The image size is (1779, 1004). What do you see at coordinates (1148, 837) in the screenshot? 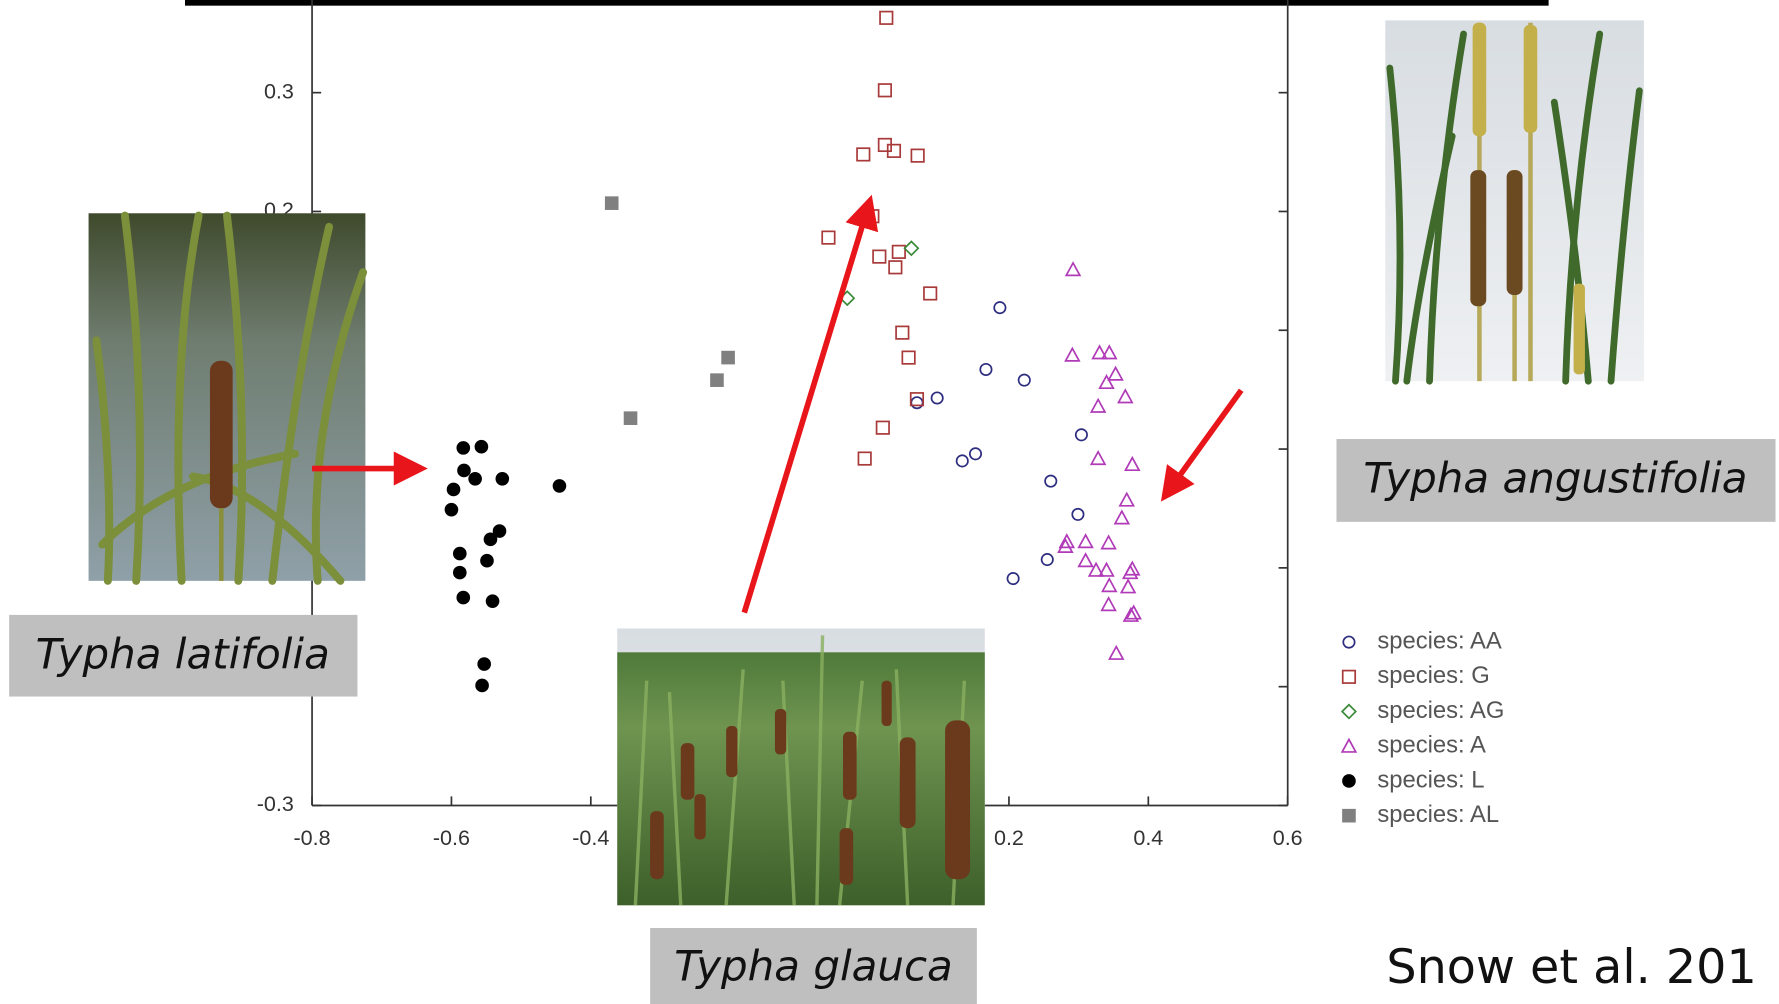
I see `x-tick-label: 0.4` at bounding box center [1148, 837].